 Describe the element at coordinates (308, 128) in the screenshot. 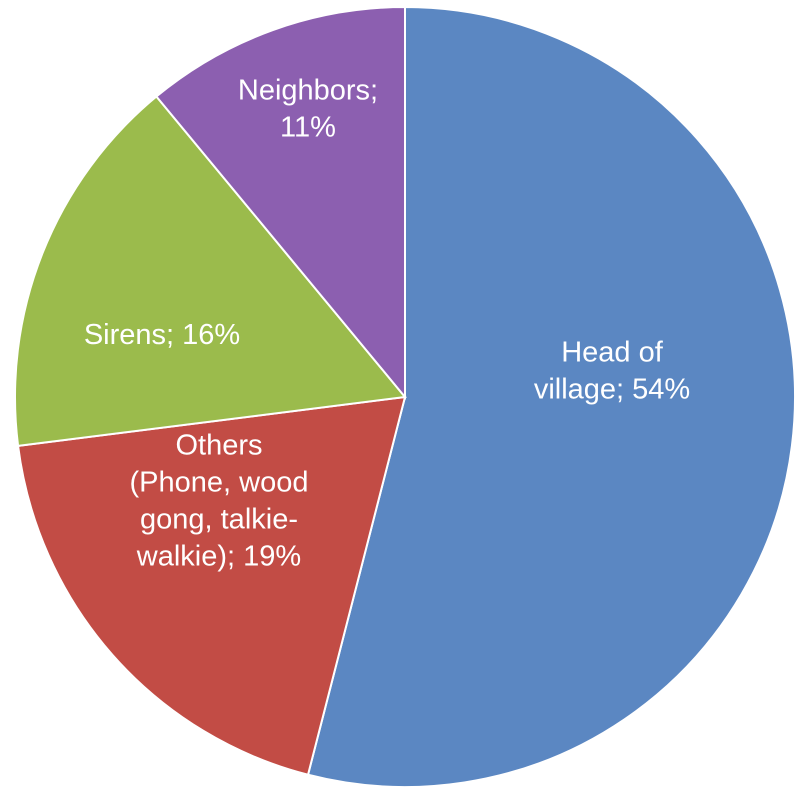

I see `pie-label-line: 11%` at that location.